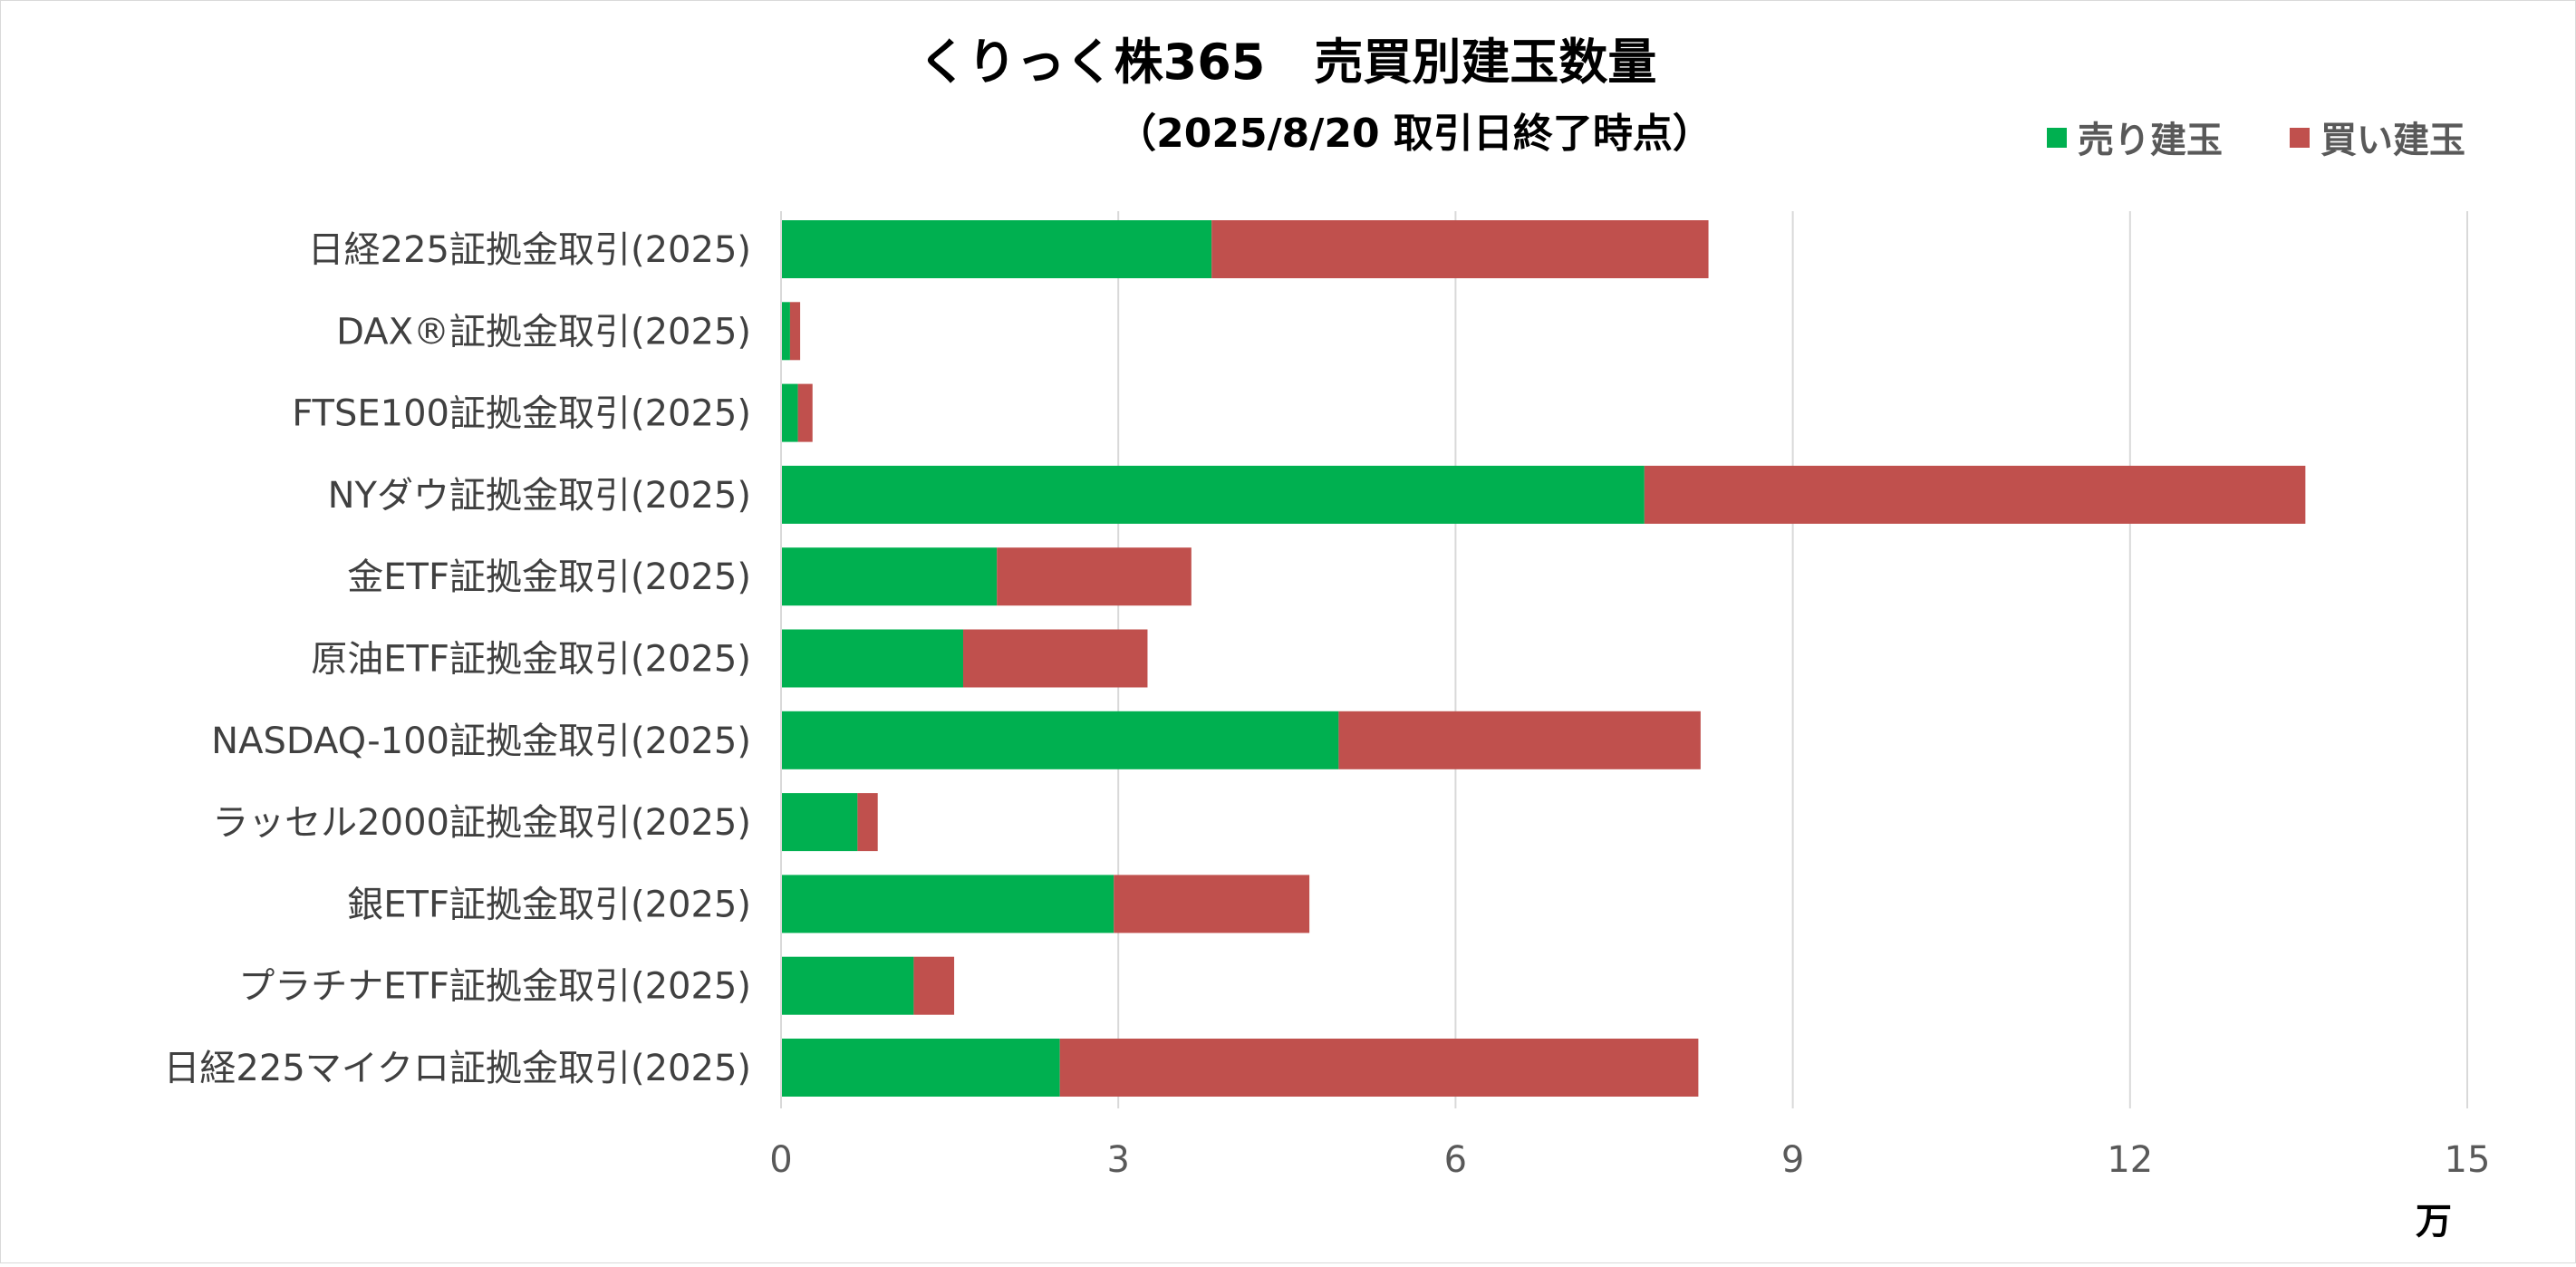 The image size is (2576, 1267). Describe the element at coordinates (1117, 1160) in the screenshot. I see `x-tick-label: 3` at that location.